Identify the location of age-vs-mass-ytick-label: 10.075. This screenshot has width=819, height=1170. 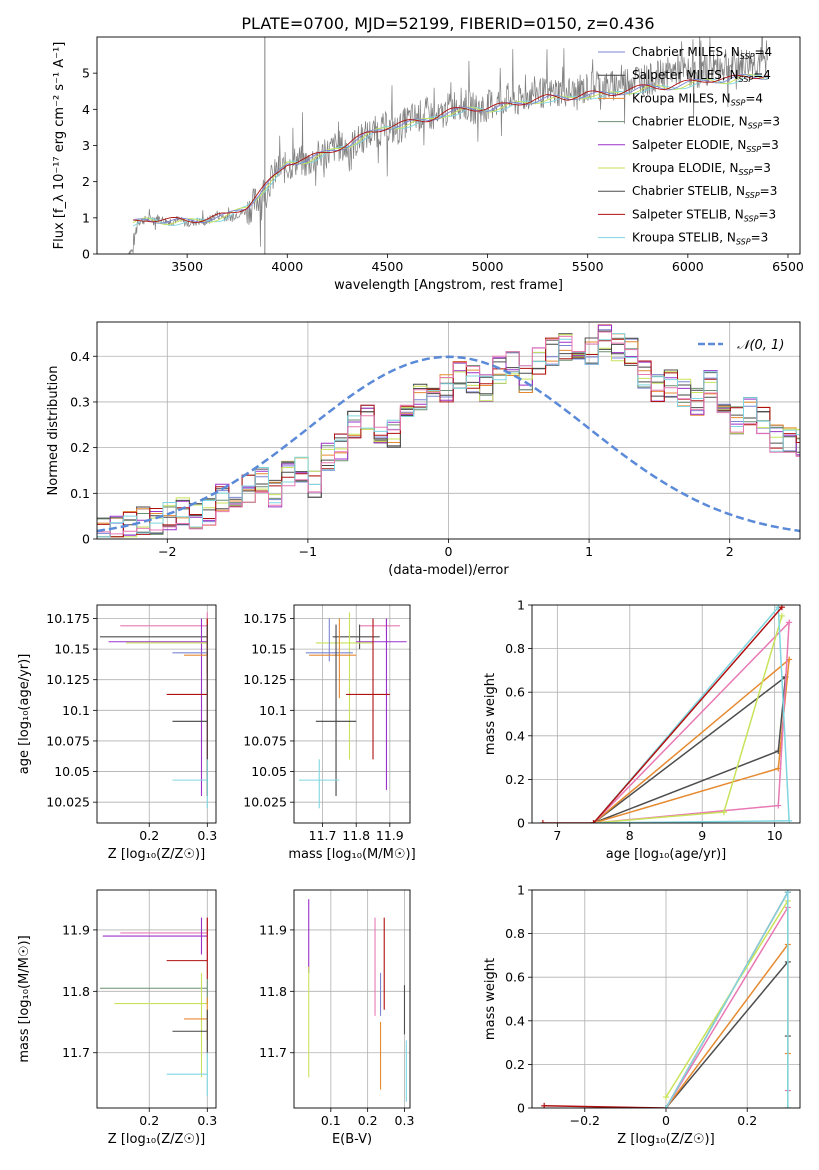
(265, 740).